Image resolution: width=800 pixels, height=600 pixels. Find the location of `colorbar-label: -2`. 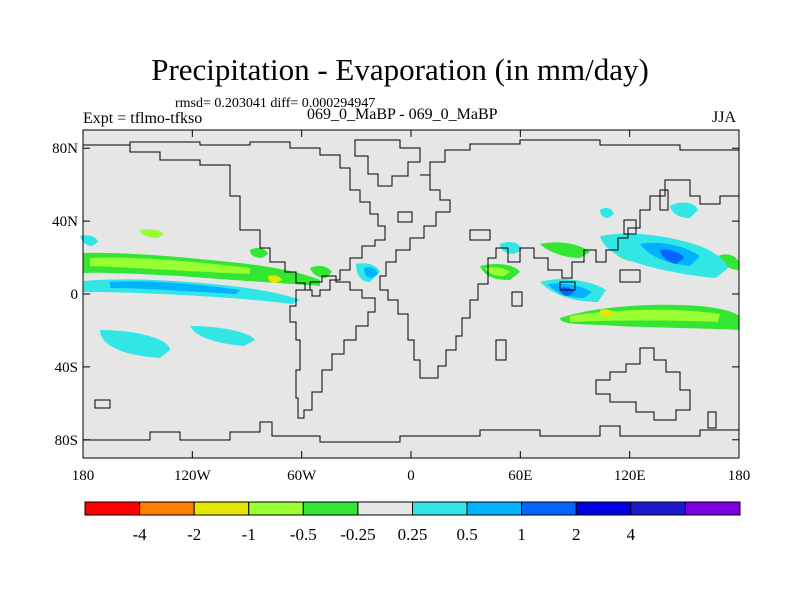

colorbar-label: -2 is located at coordinates (194, 534).